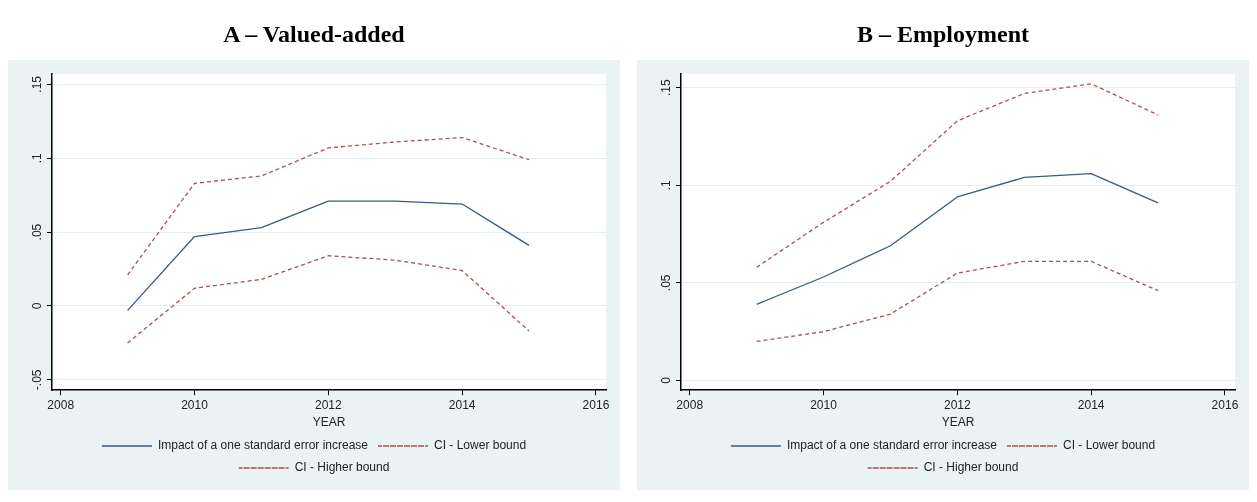 This screenshot has width=1257, height=502. Describe the element at coordinates (943, 34) in the screenshot. I see `chart-title: B – Employment` at that location.